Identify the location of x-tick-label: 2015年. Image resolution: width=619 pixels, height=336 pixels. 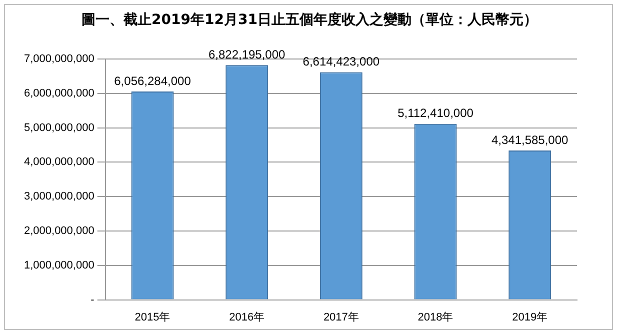
(152, 317).